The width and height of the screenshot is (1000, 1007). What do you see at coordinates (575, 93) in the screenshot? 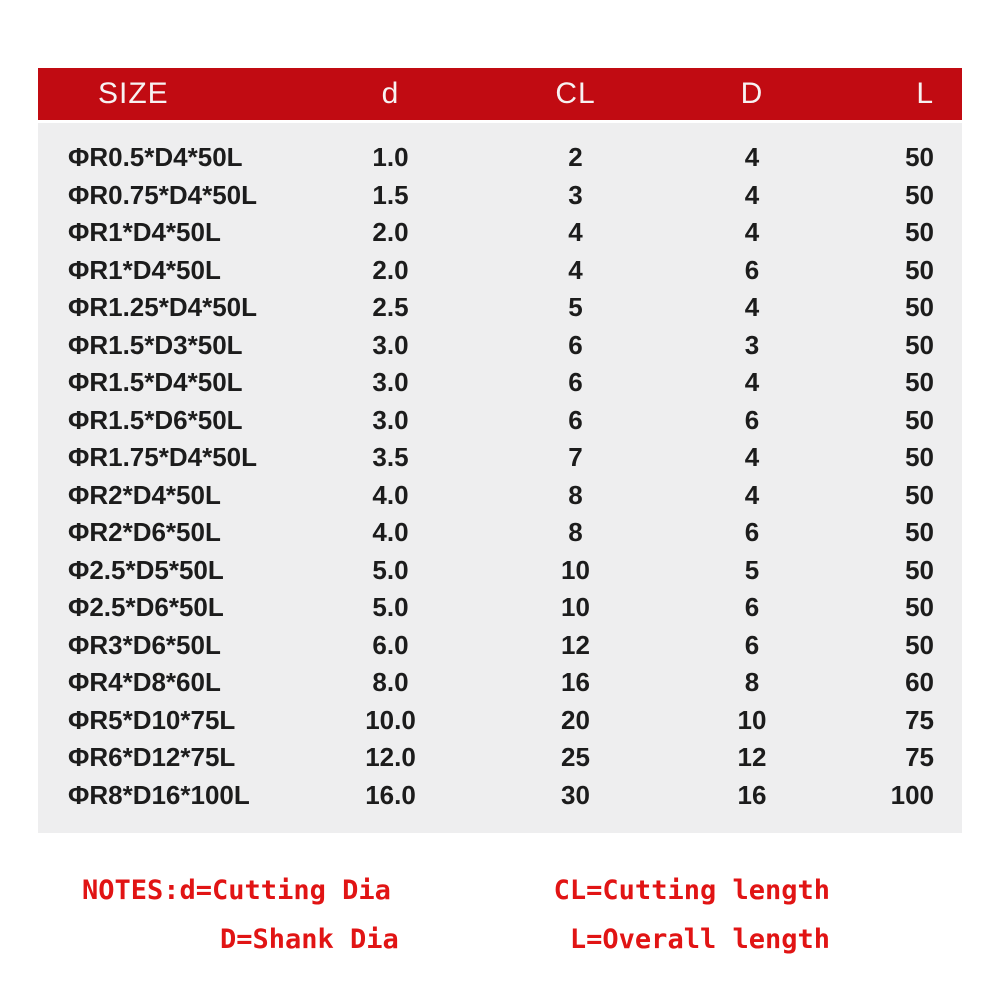
I see `column-header-cl: CL` at bounding box center [575, 93].